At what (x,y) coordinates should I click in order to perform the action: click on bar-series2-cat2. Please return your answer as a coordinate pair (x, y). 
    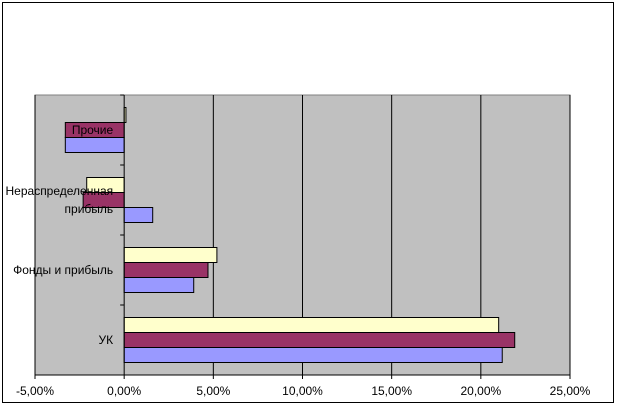
    Looking at the image, I should click on (166, 270).